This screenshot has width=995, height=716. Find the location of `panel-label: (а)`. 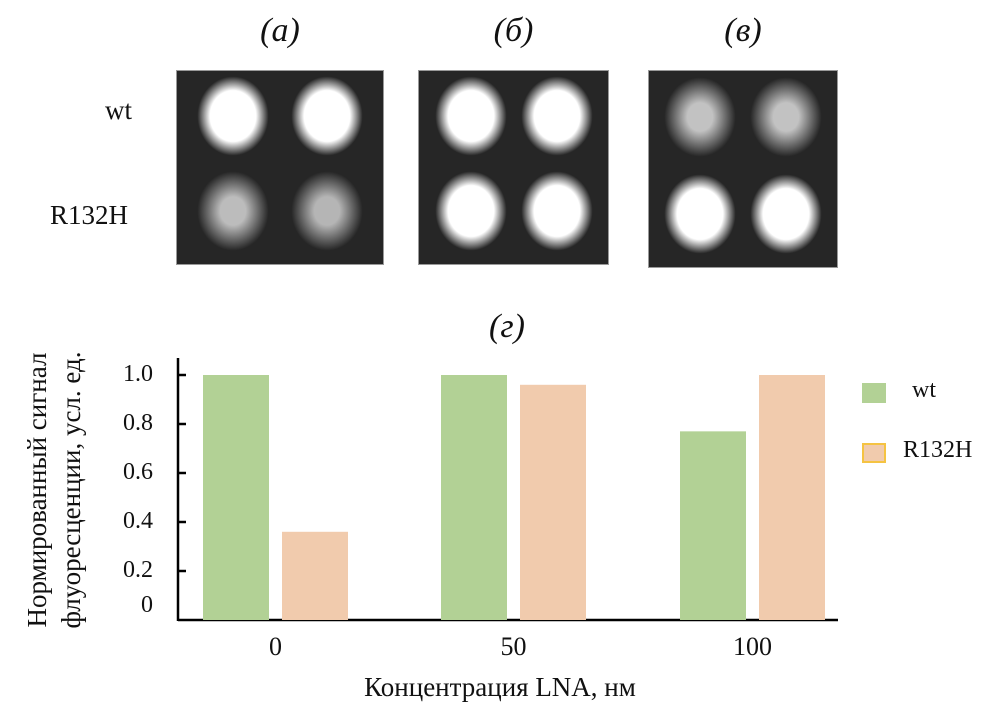

panel-label: (а) is located at coordinates (280, 30).